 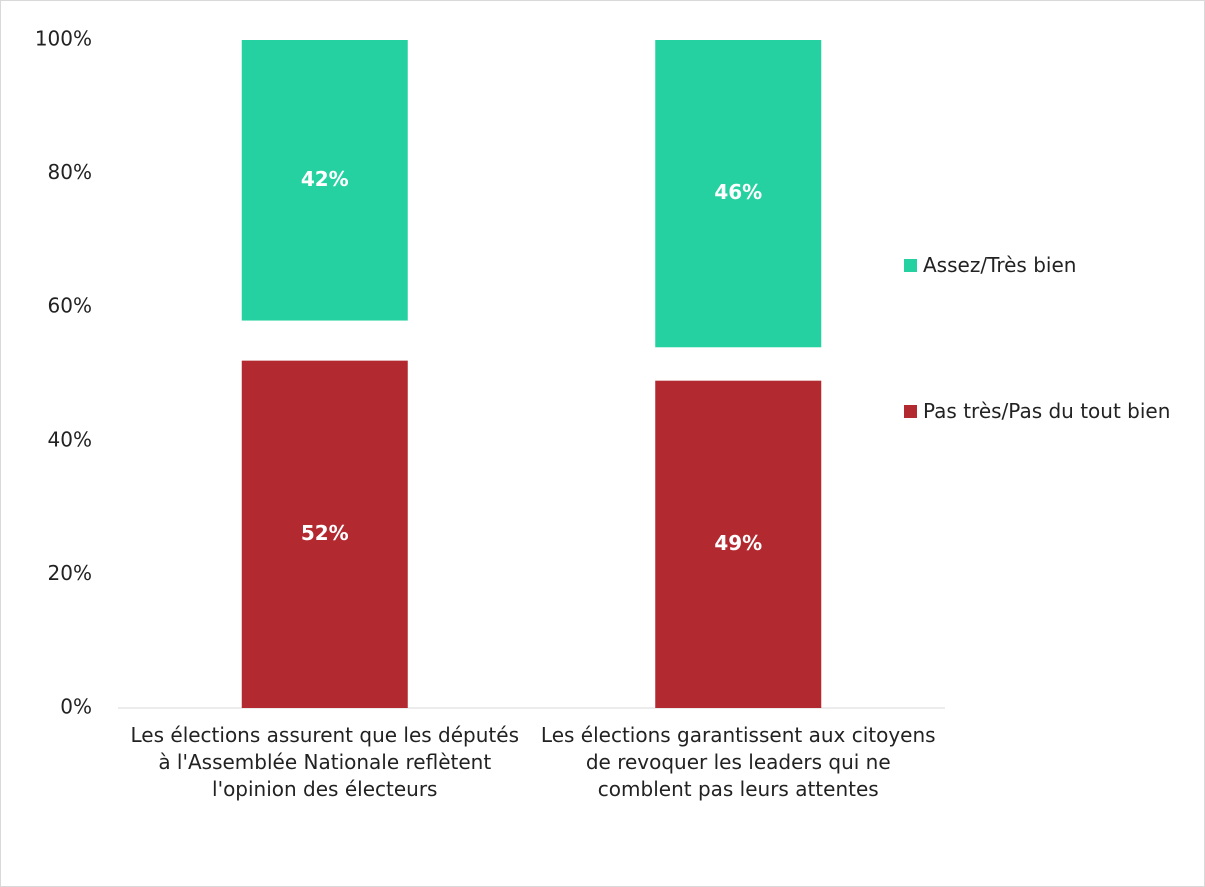 I want to click on data-label: 42%, so click(x=325, y=179).